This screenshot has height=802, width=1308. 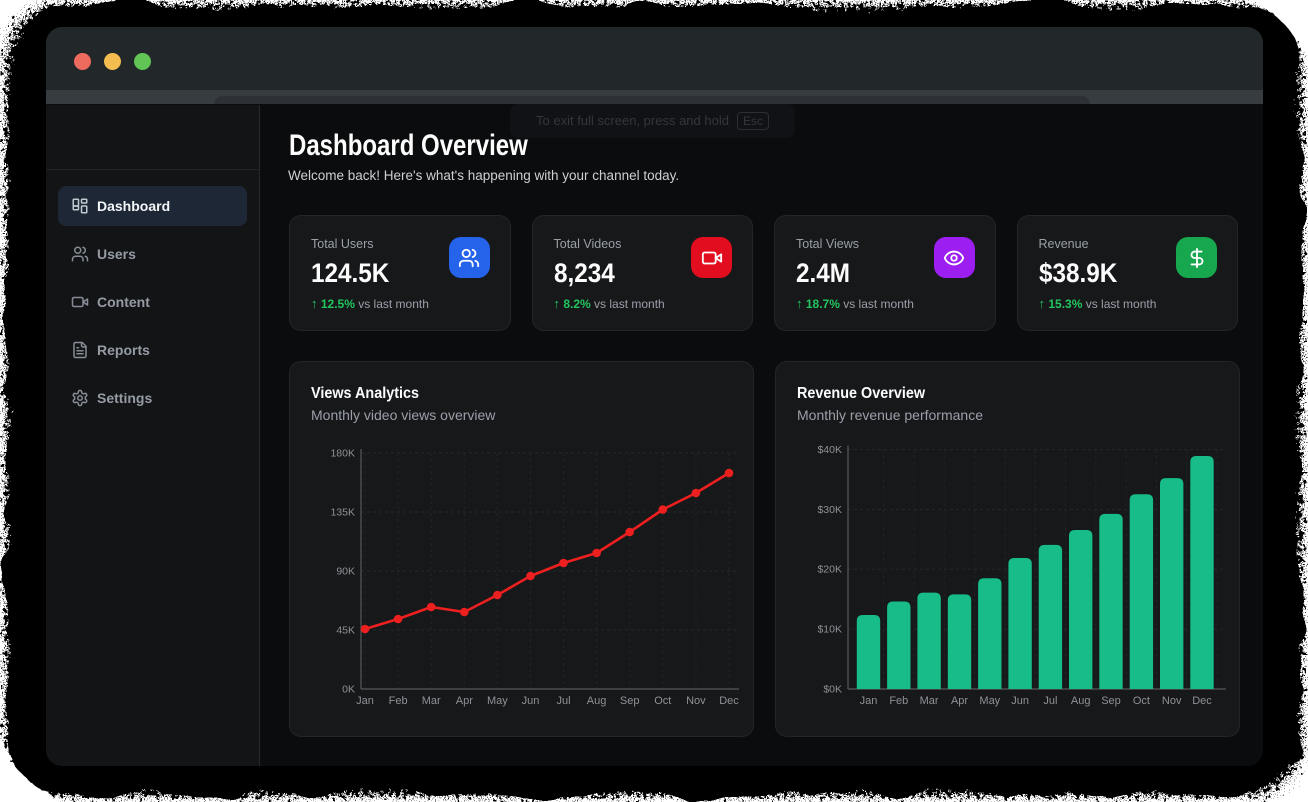 I want to click on svg-text: $10K, so click(x=829, y=630).